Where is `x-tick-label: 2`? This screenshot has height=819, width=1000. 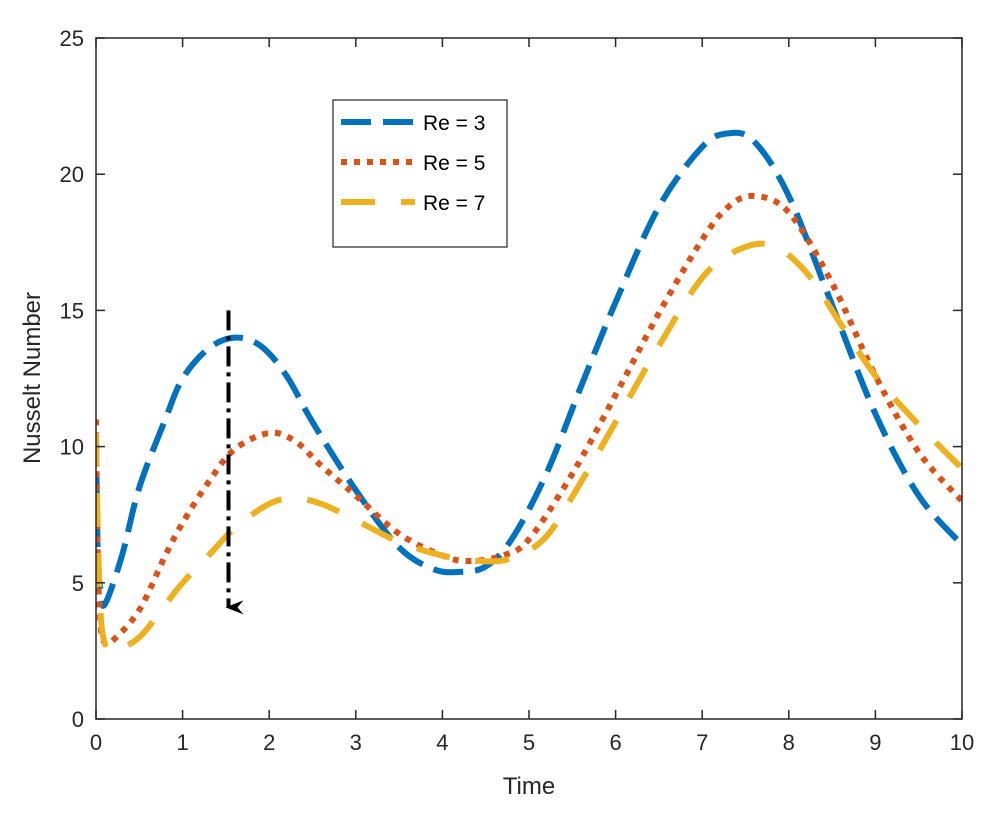 x-tick-label: 2 is located at coordinates (269, 742).